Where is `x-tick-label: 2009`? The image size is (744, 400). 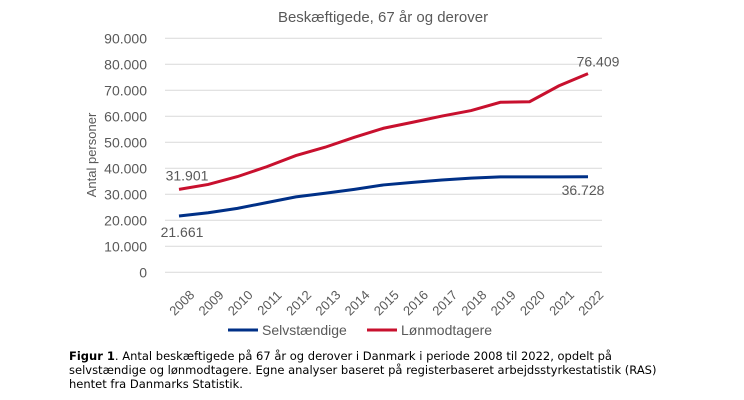 x-tick-label: 2009 is located at coordinates (211, 302).